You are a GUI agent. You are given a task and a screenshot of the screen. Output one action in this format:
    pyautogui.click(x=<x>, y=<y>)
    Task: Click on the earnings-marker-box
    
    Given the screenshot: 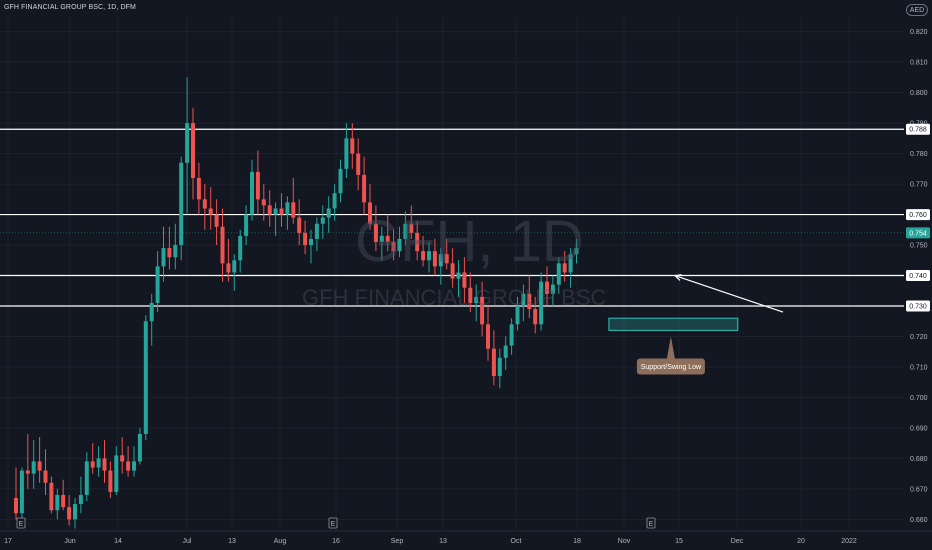 What is the action you would take?
    pyautogui.click(x=21, y=523)
    